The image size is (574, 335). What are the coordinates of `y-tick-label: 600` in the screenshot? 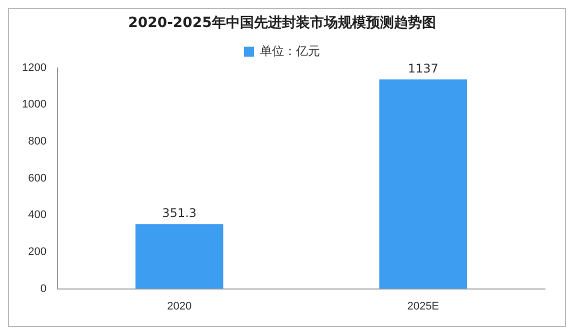 It's located at (37, 178).